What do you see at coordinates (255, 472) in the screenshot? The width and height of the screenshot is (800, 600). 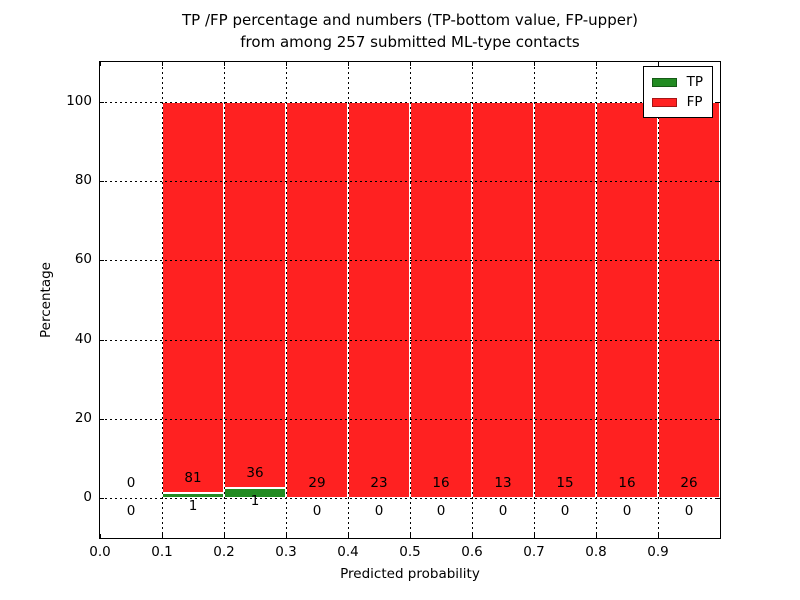 I see `fp-count-label: 36` at bounding box center [255, 472].